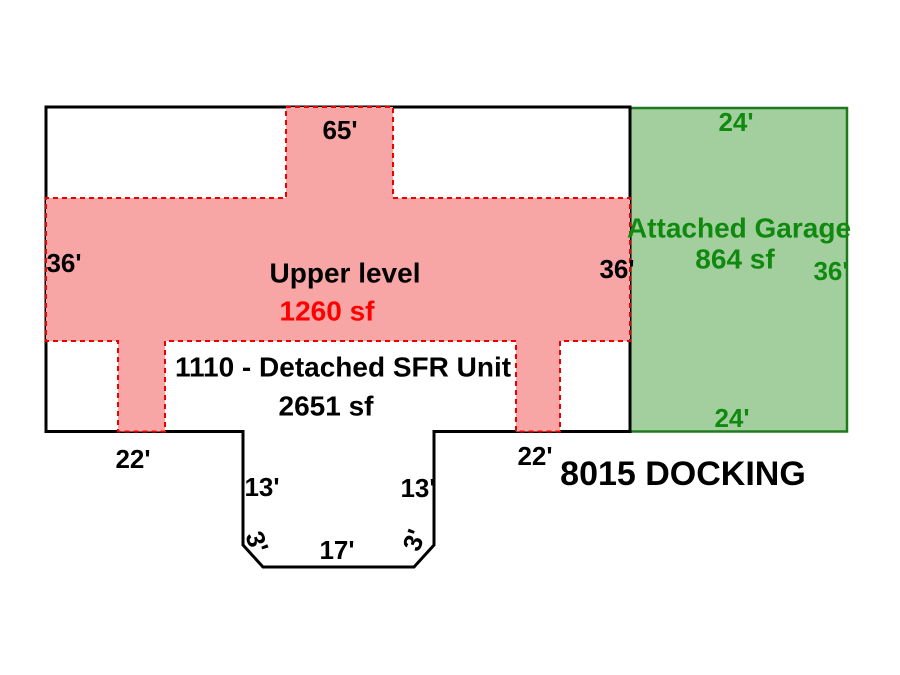 This screenshot has width=900, height=675. I want to click on dim-upper-right-height: 36', so click(616, 269).